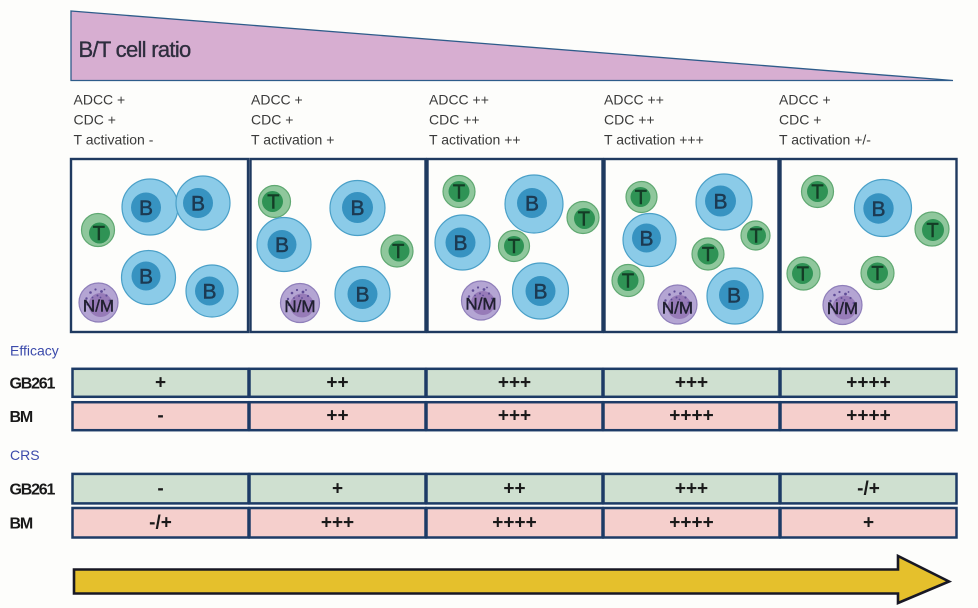 The image size is (978, 608). I want to click on svg-text: T activation +++, so click(654, 140).